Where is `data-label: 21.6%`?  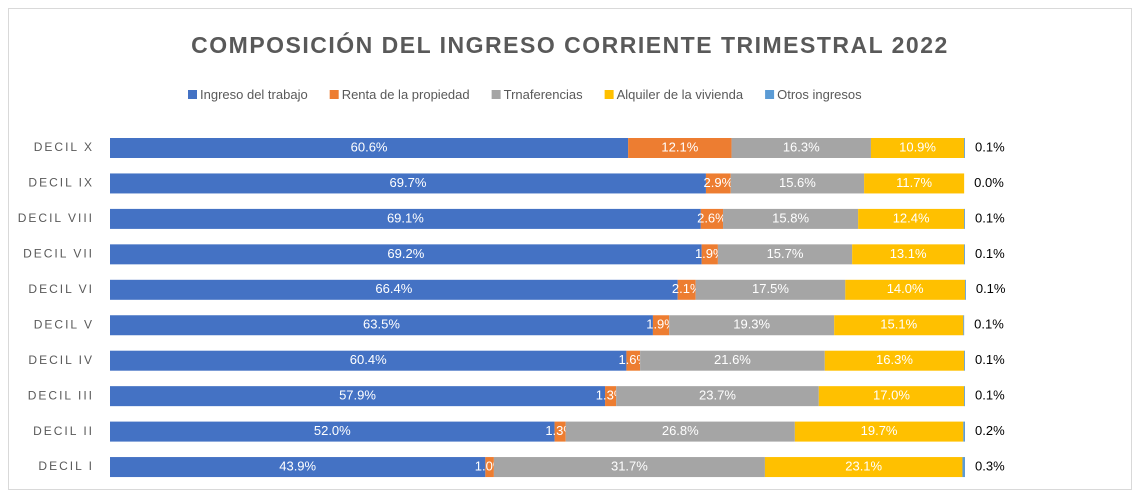
data-label: 21.6% is located at coordinates (732, 359).